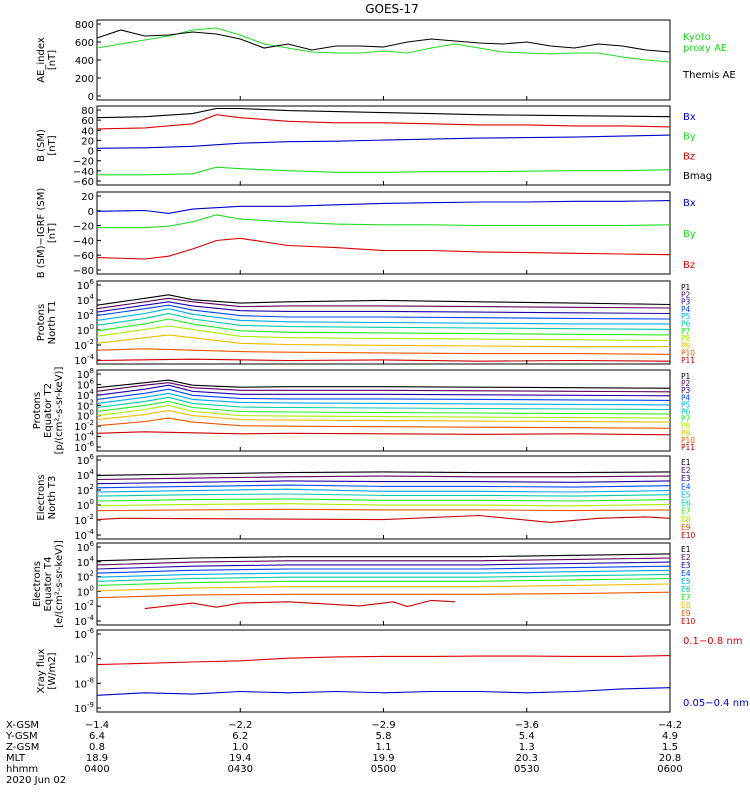 This screenshot has width=750, height=800. I want to click on x-axis-row-label: Z-GSM, so click(22, 747).